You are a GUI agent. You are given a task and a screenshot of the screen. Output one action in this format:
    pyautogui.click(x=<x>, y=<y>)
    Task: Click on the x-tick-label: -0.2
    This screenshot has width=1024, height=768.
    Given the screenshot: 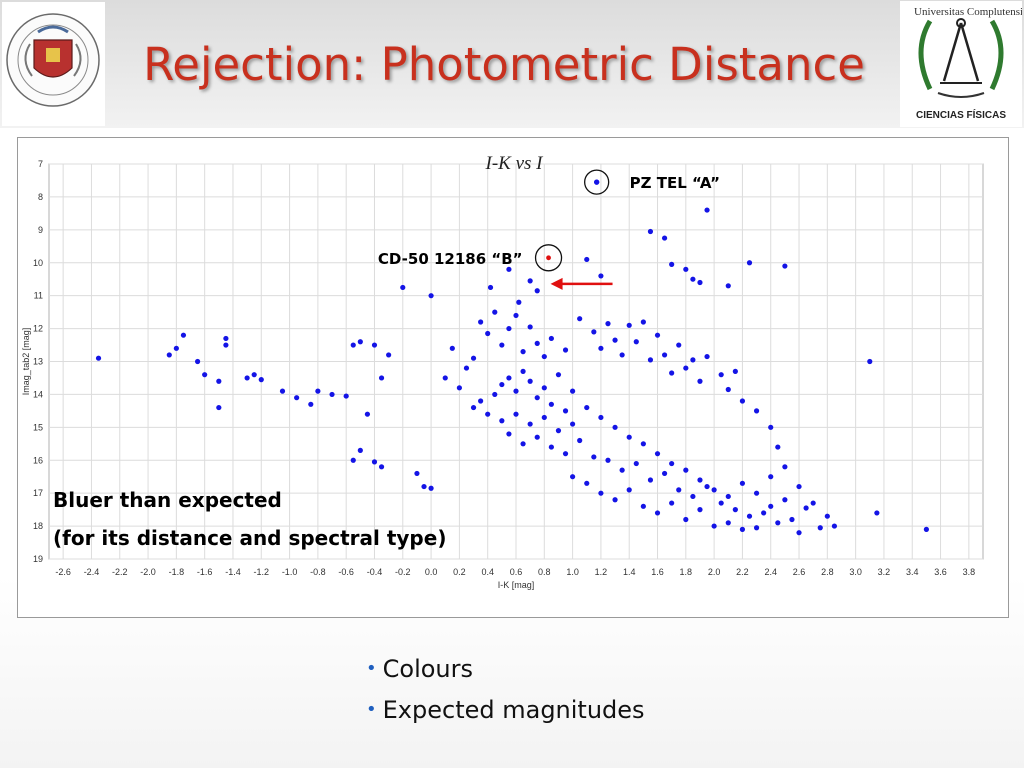 What is the action you would take?
    pyautogui.click(x=403, y=572)
    